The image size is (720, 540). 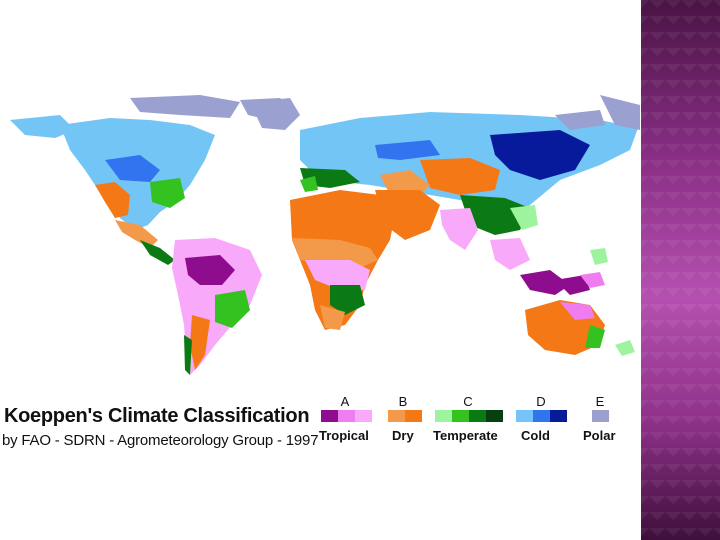 I want to click on legend-letter-e: E, so click(x=600, y=401).